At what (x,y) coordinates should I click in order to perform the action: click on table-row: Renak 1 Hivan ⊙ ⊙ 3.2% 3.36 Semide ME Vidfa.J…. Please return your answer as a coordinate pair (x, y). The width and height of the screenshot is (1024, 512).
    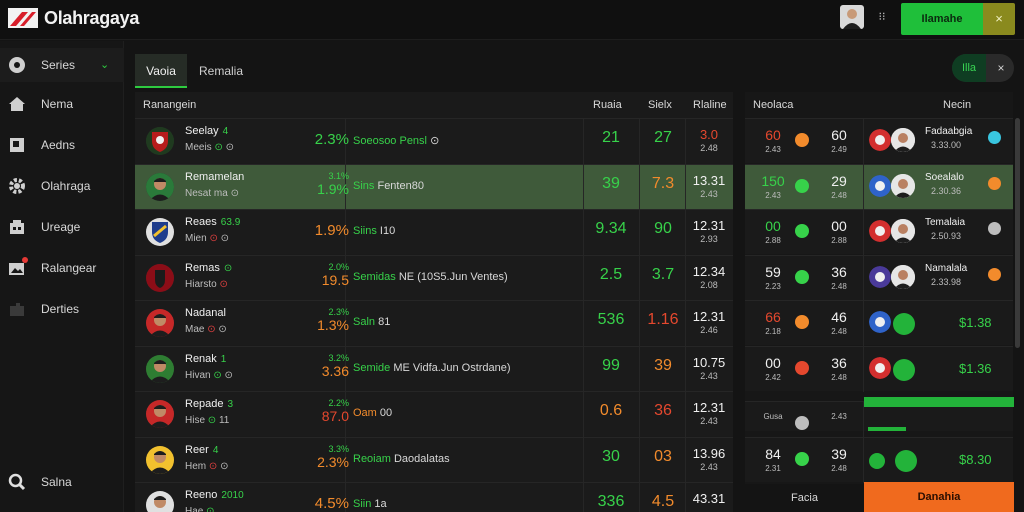
    Looking at the image, I should click on (434, 368).